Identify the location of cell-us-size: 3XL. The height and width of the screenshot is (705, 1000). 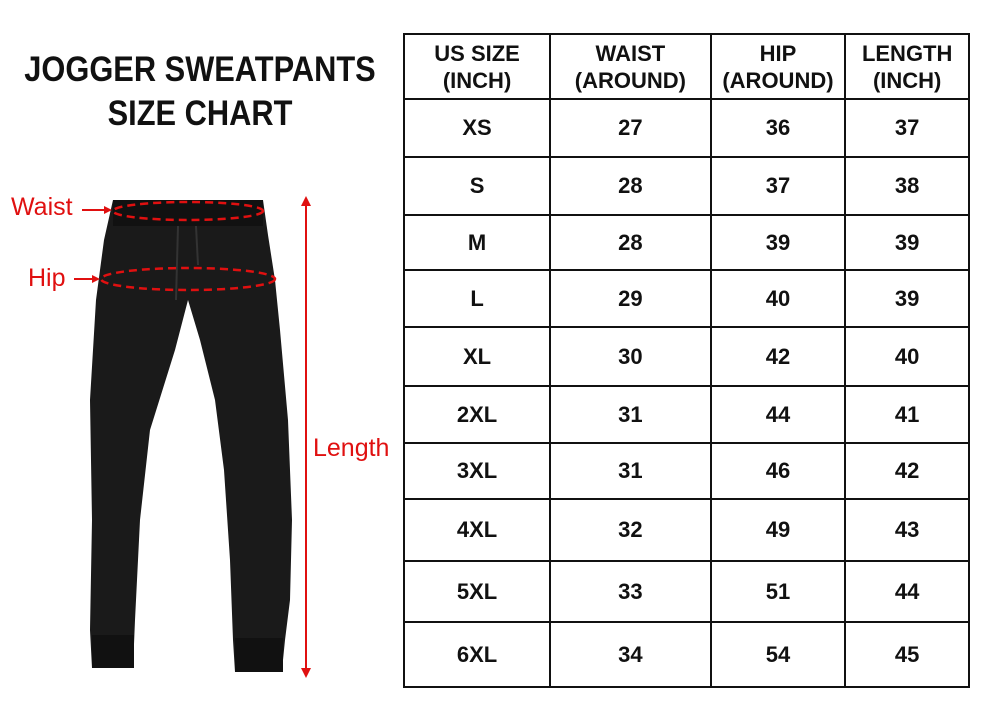
(477, 471).